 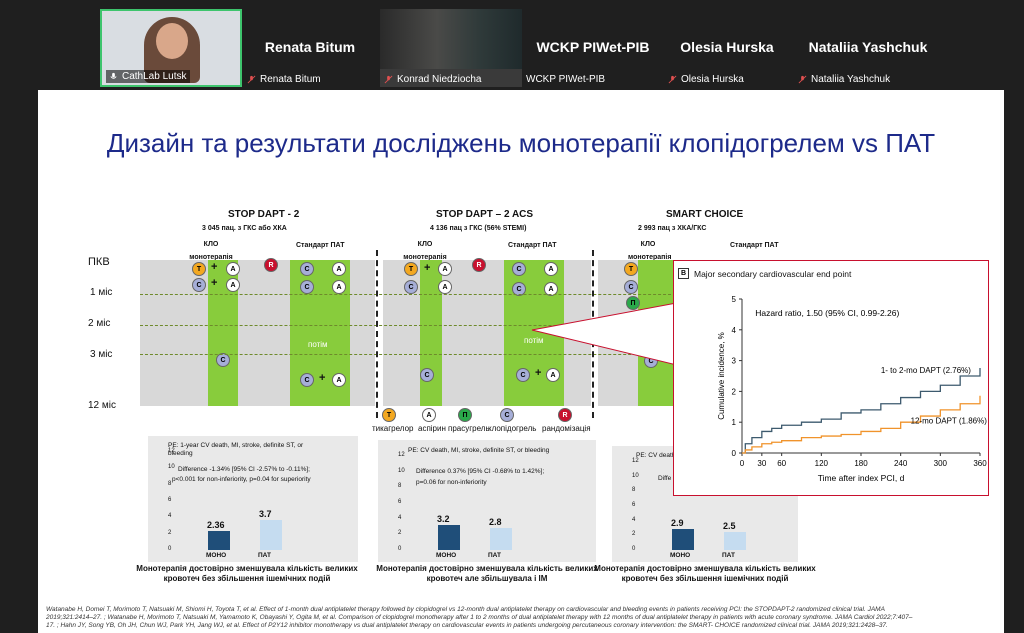 I want to click on axis-tick-label: 6, so click(x=400, y=502).